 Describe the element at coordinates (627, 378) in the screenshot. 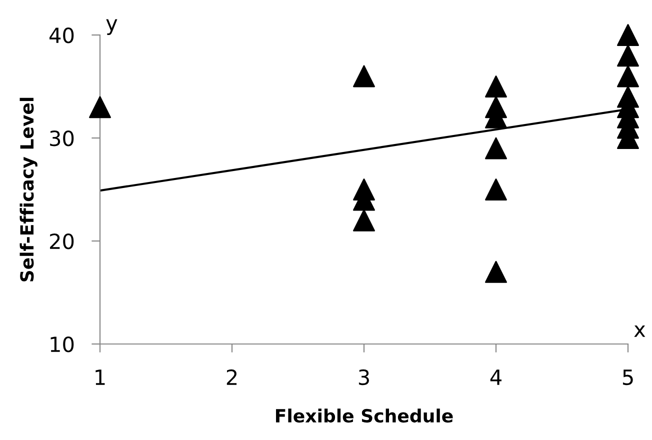

I see `x-tick-label: 5` at that location.